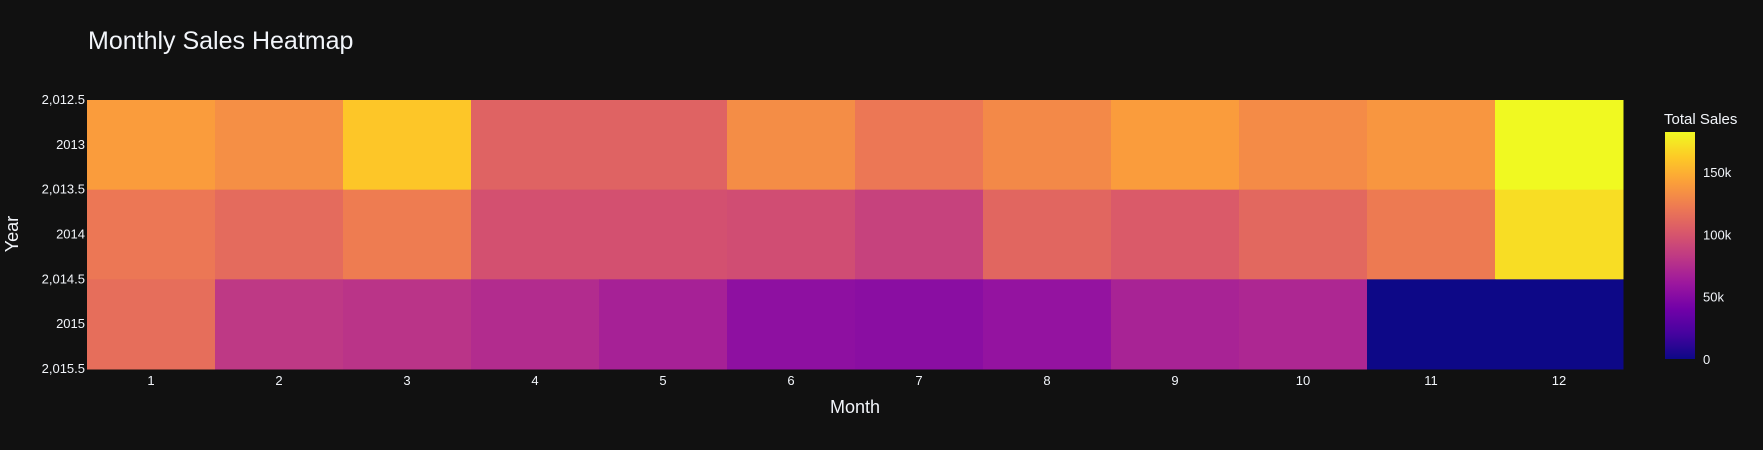 The width and height of the screenshot is (1763, 450). I want to click on colorbar-tick-label: 150k, so click(1717, 172).